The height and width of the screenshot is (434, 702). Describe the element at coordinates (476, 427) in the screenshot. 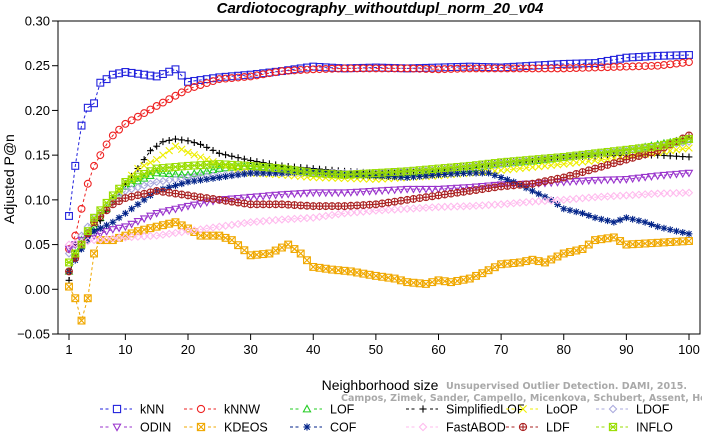

I see `legend-label: FastABOD` at that location.